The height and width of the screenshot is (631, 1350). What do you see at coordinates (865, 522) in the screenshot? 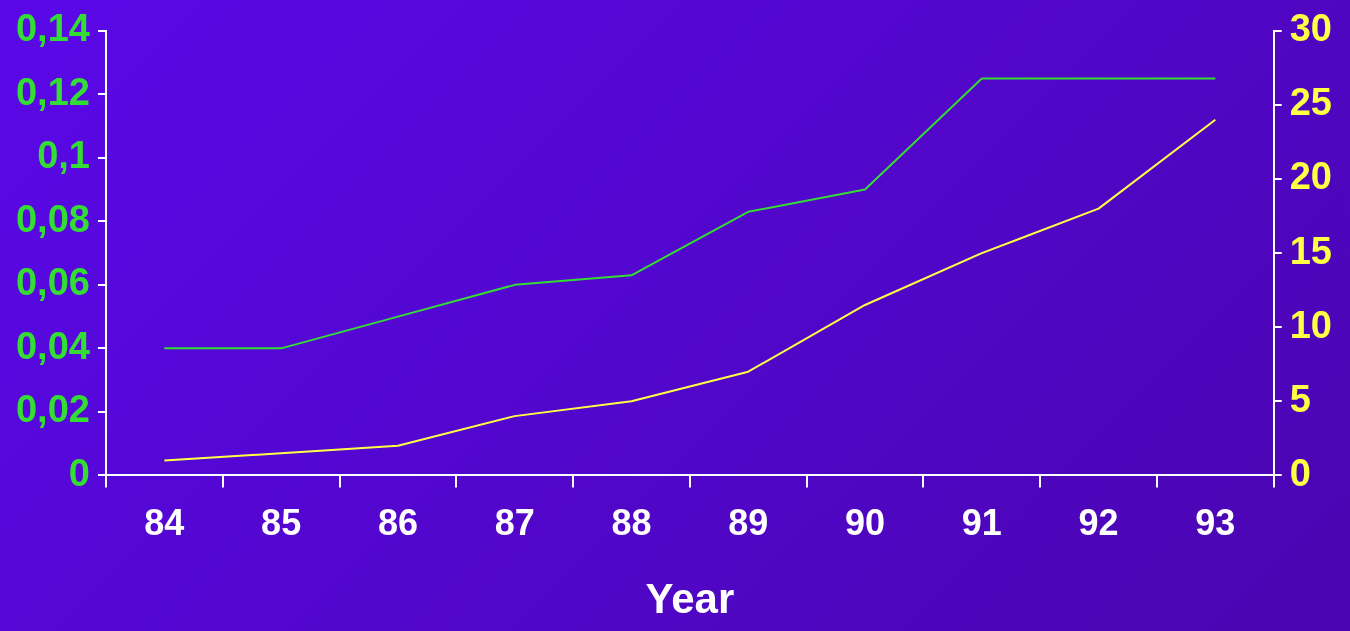
I see `x-tick-label: 90` at bounding box center [865, 522].